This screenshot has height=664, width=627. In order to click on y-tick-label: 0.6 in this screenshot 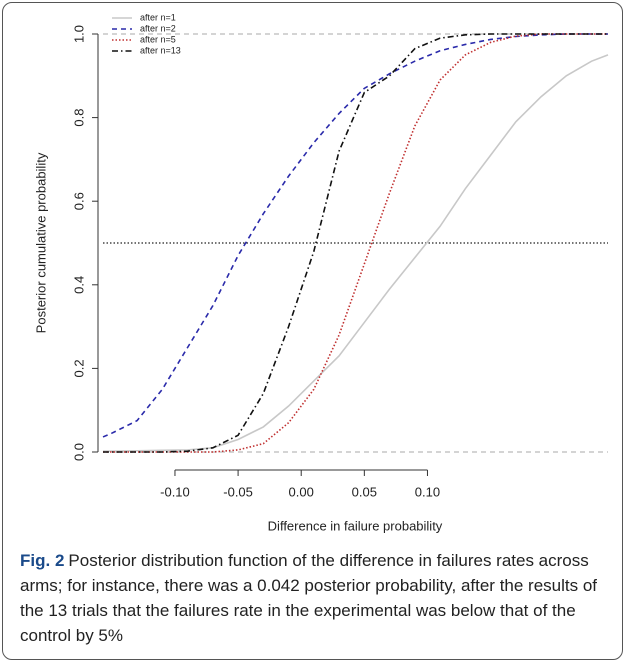, I will do `click(78, 201)`.